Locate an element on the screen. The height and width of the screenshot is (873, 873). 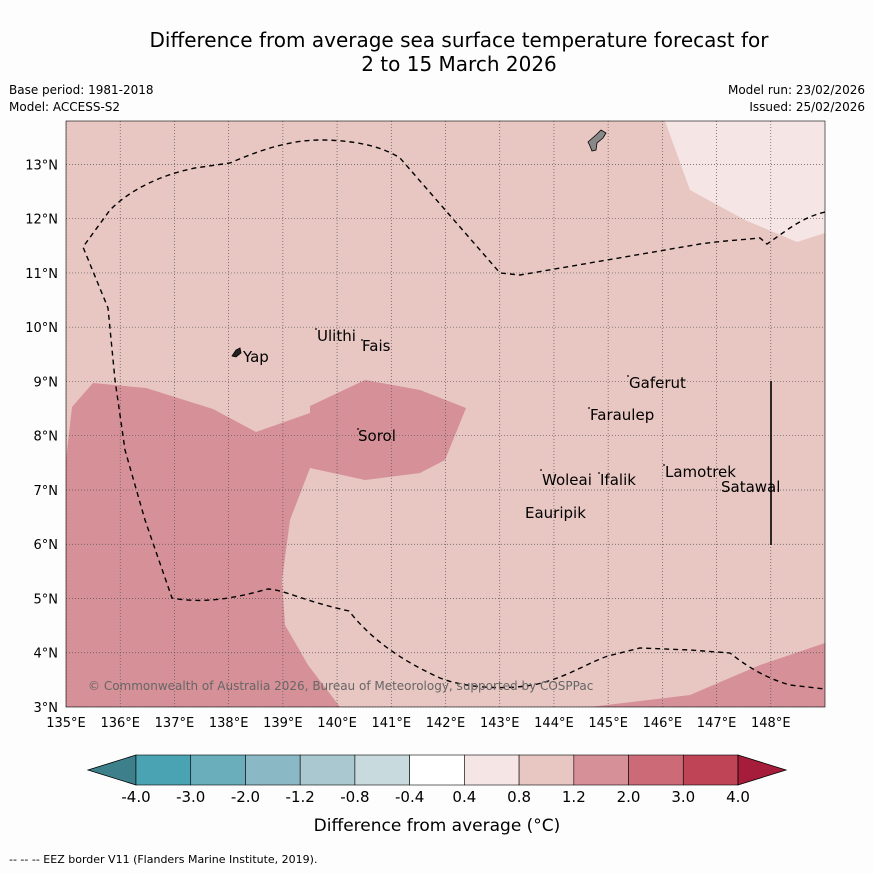
lat-tick-label: 6°N is located at coordinates (46, 545).